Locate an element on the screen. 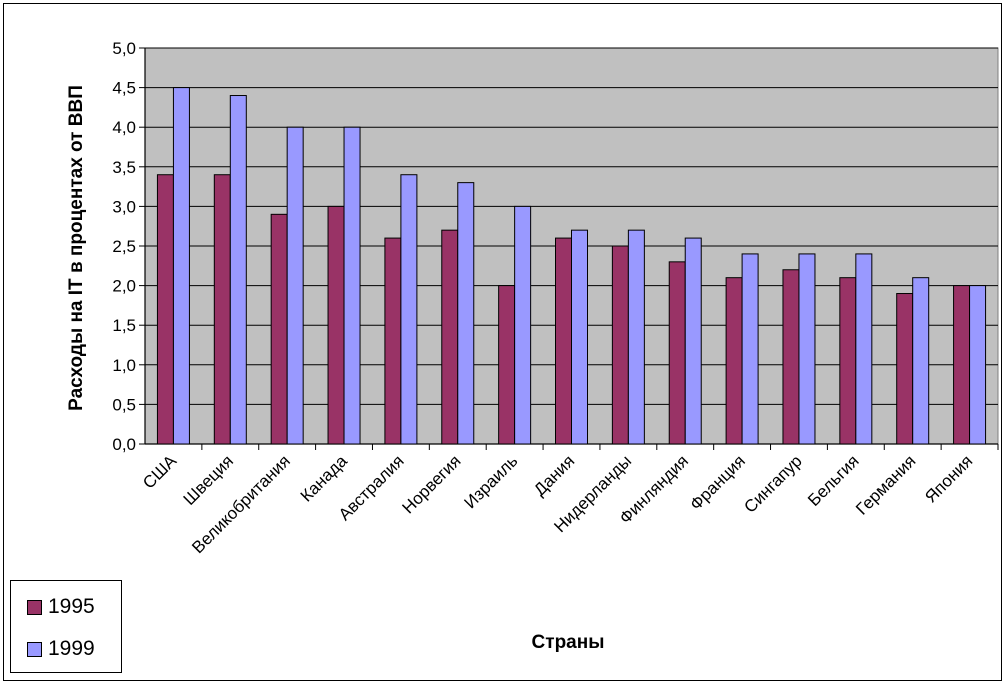 Image resolution: width=1005 pixels, height=684 pixels. y-tick-label: 0,5 is located at coordinates (124, 404).